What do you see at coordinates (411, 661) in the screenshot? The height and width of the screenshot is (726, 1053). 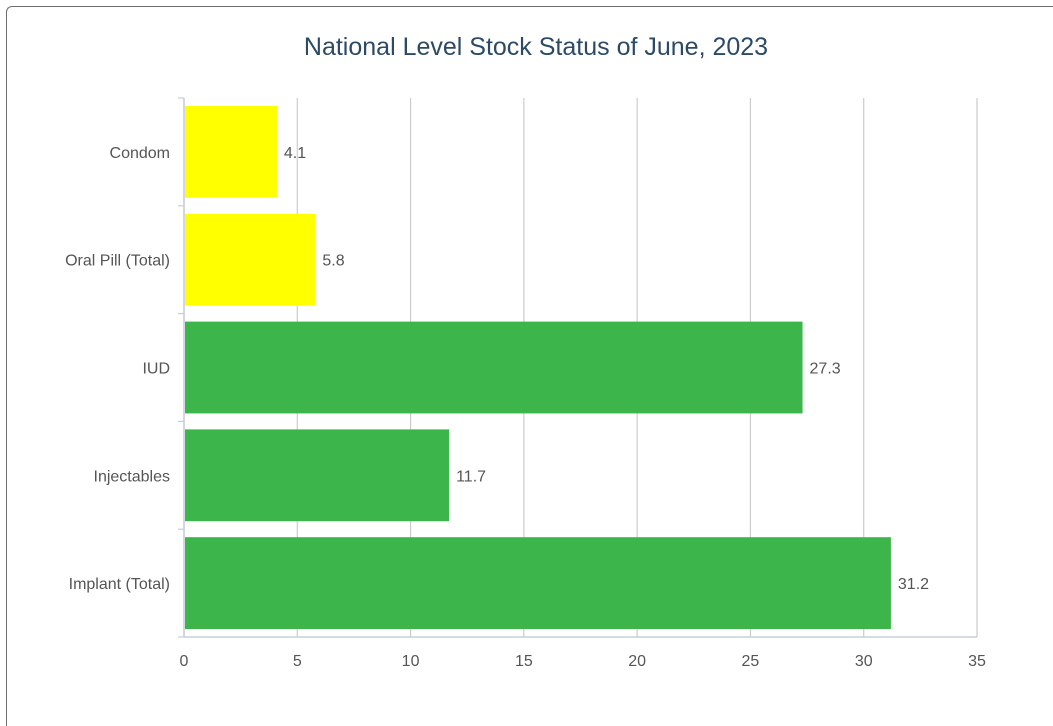 I see `x-tick-label: 10` at bounding box center [411, 661].